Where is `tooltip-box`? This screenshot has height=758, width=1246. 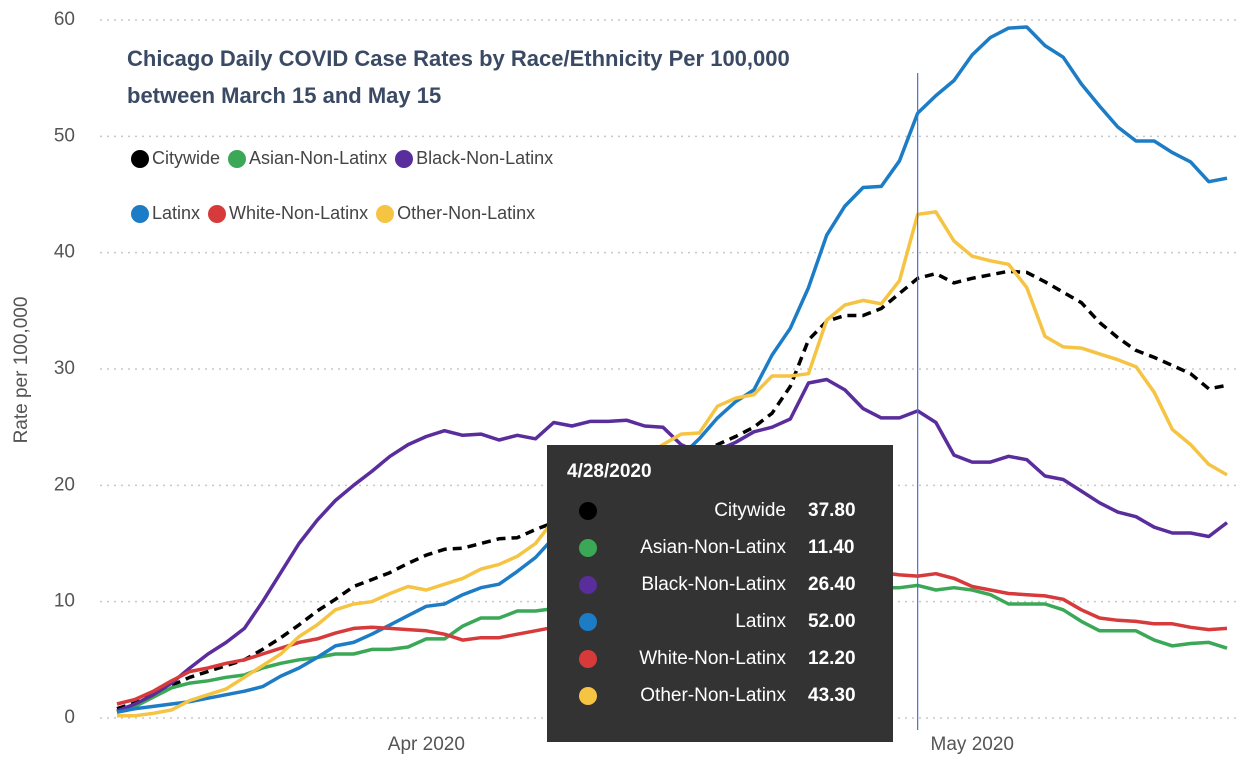
tooltip-box is located at coordinates (720, 593).